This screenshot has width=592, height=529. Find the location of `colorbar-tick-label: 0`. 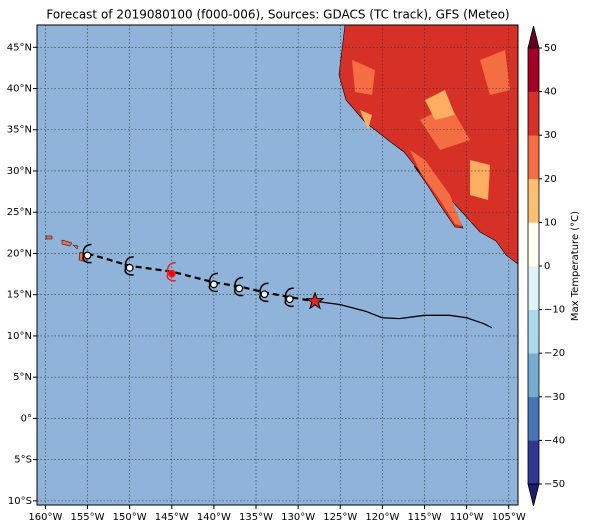

colorbar-tick-label: 0 is located at coordinates (547, 266).